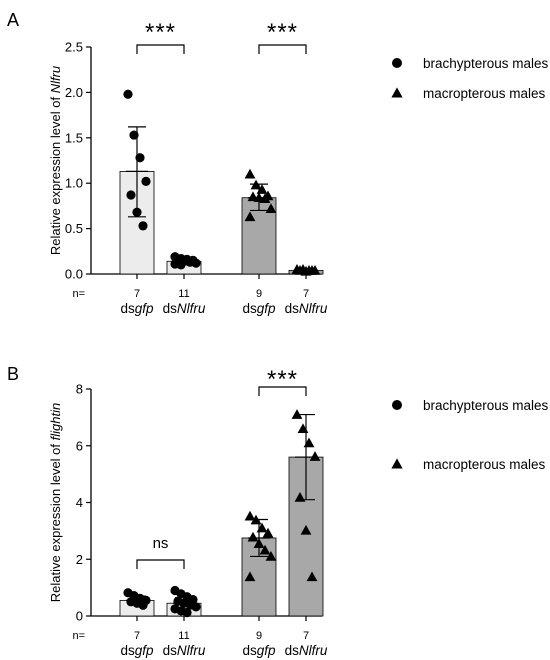 The image size is (550, 660). I want to click on y-tick-label: 0, so click(79, 616).